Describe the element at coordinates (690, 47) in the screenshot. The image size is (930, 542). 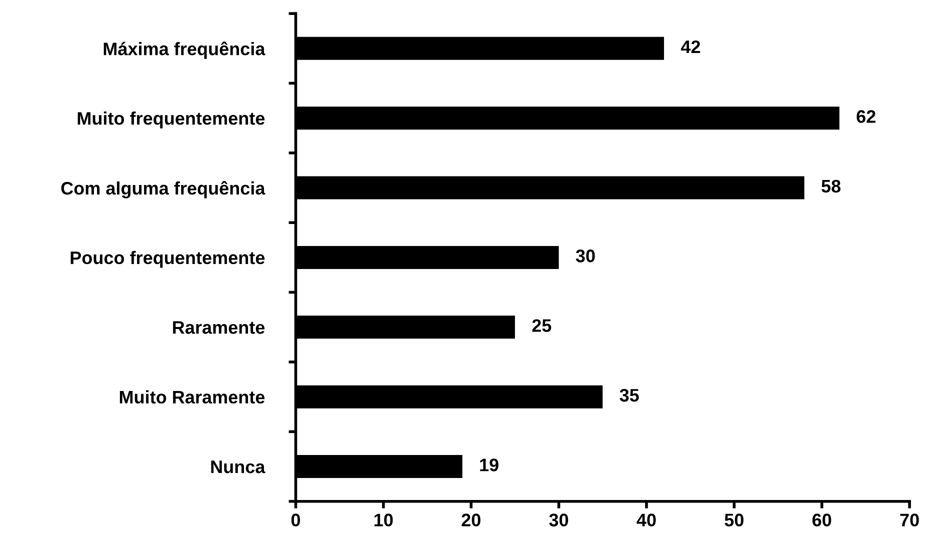
I see `data-label: 42` at that location.